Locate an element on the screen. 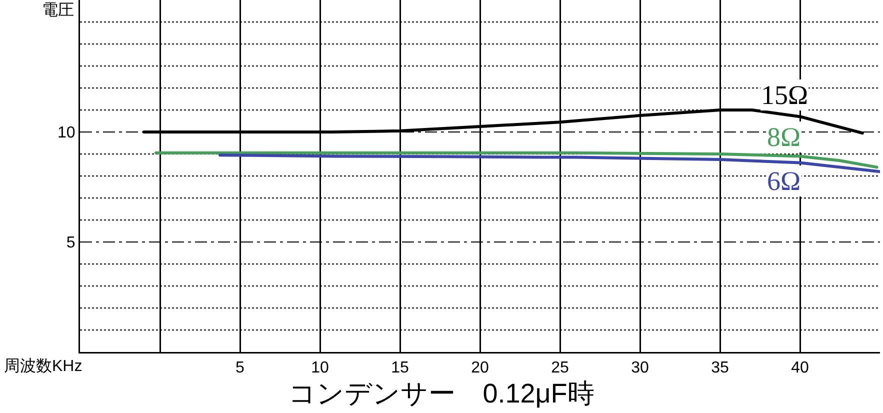 This screenshot has height=413, width=883. x-axis-title: 周波数KHz is located at coordinates (43, 366).